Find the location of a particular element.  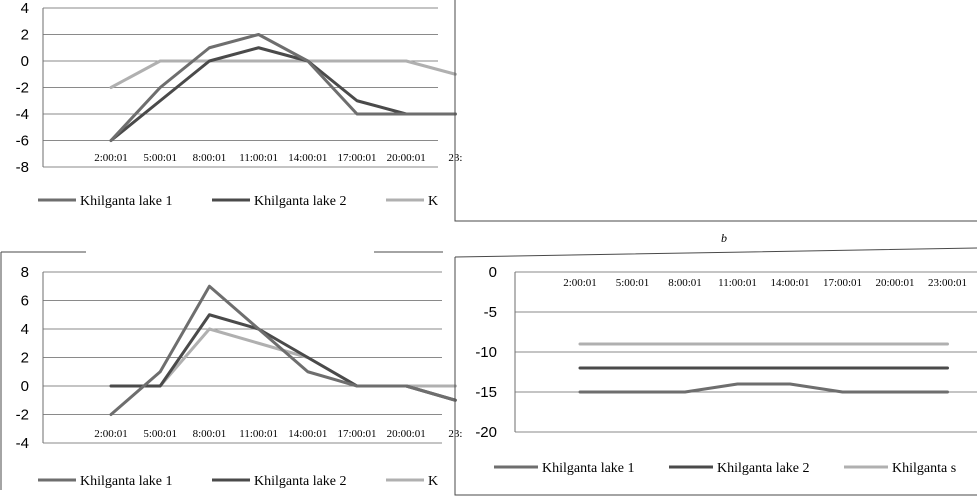

y-tick-label: -15 is located at coordinates (486, 392).